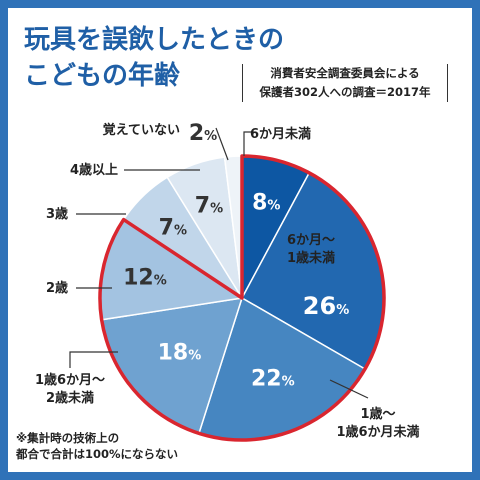 This screenshot has width=480, height=480. Describe the element at coordinates (97, 454) in the screenshot. I see `footnote-line2: 都合で合計は100%にならない` at that location.